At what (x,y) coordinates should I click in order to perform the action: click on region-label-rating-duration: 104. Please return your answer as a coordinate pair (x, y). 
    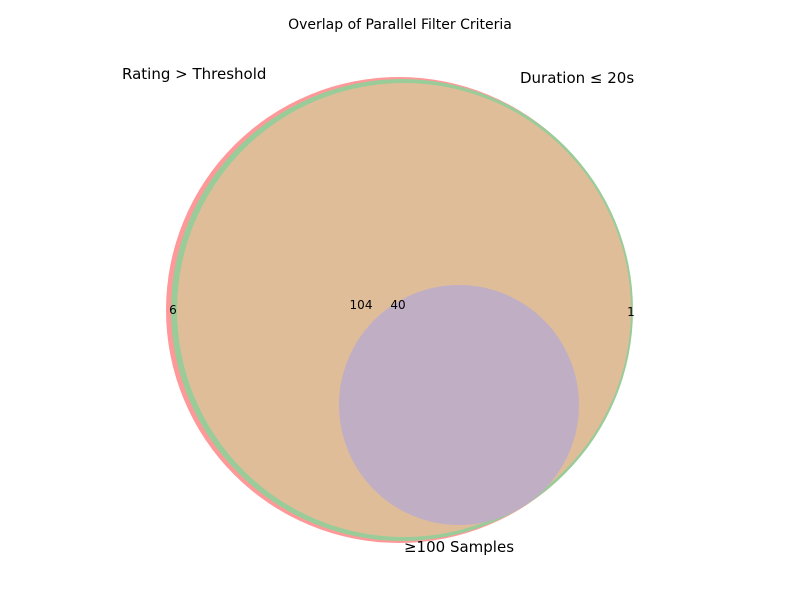
    Looking at the image, I should click on (361, 305).